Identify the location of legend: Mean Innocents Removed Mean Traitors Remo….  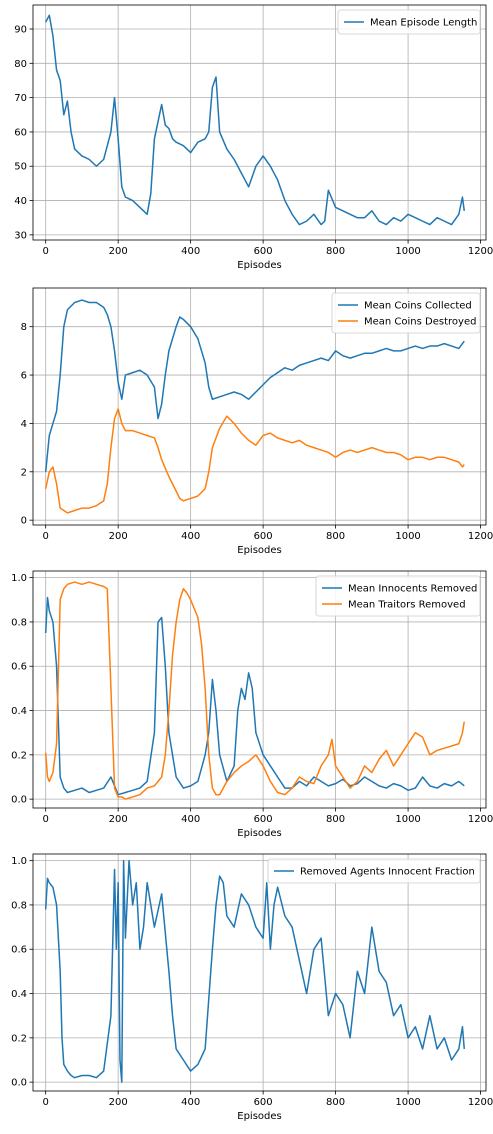
(398, 596).